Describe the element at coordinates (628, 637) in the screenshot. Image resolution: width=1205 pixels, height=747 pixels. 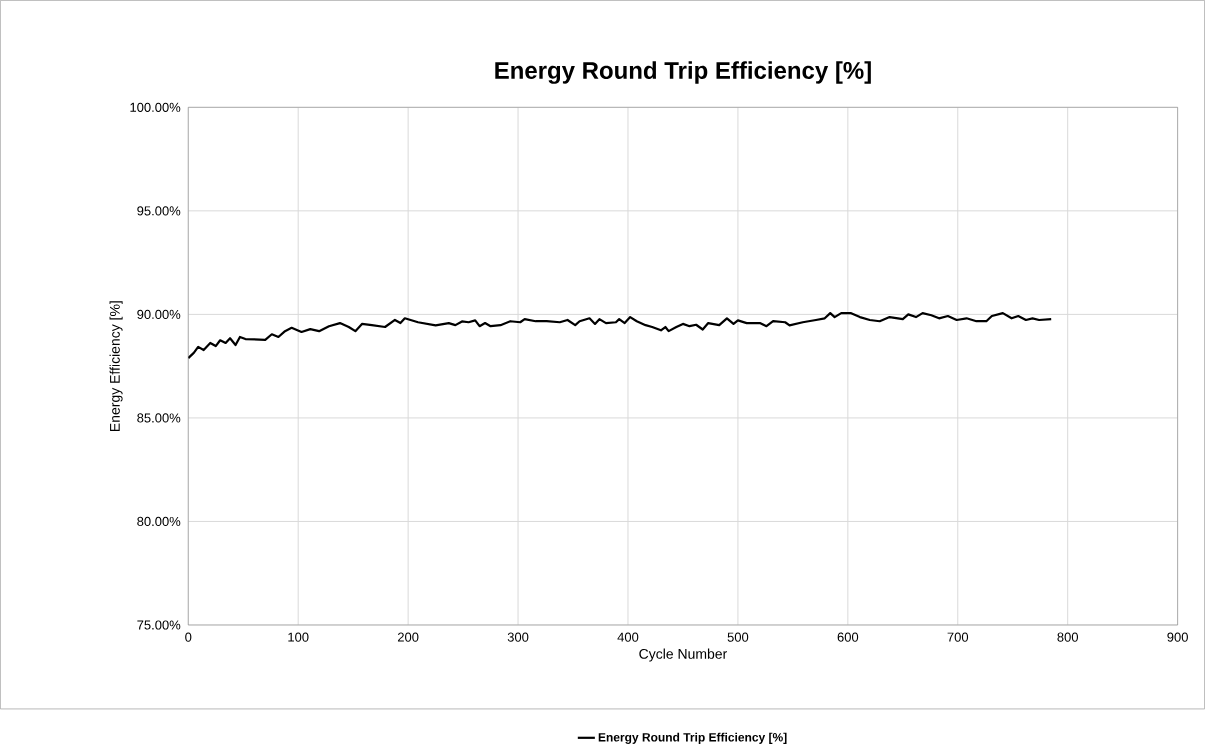
I see `x-tick-label: 400` at that location.